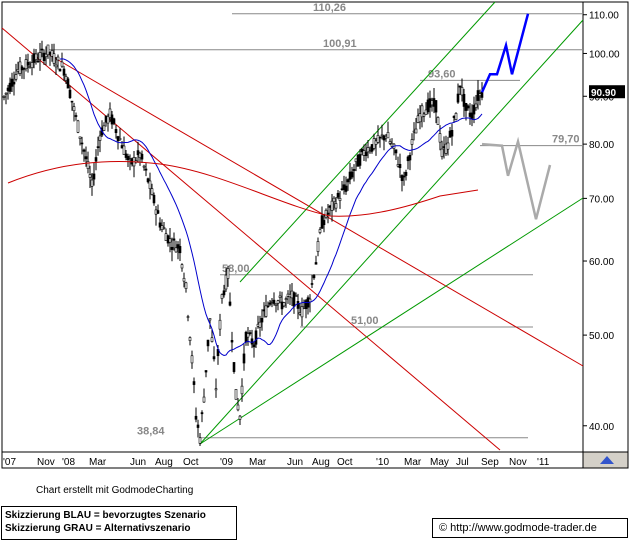 The width and height of the screenshot is (629, 547). I want to click on y-tick-label: 80.00, so click(601, 145).